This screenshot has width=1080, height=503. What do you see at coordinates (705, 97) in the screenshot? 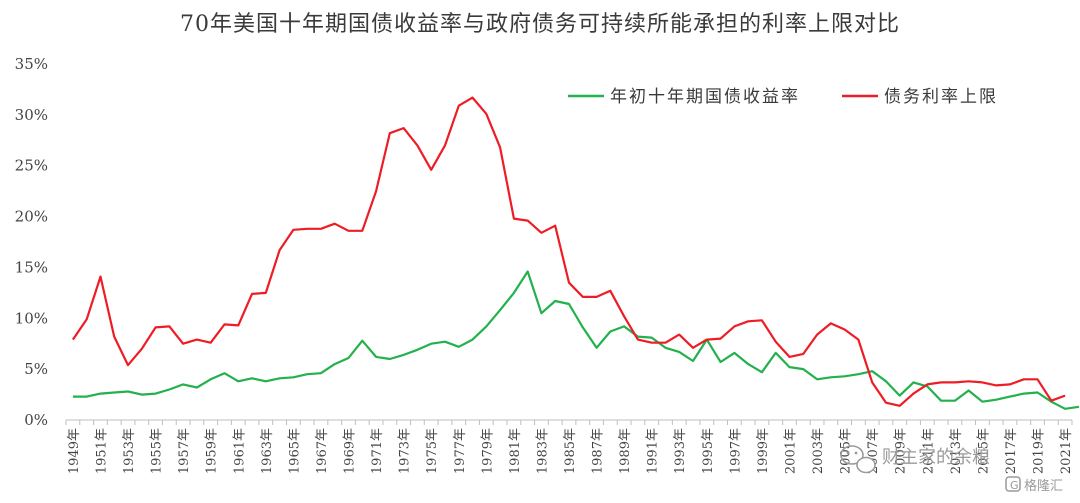
I see `legend-label: 年初十年期国债收益率` at bounding box center [705, 97].